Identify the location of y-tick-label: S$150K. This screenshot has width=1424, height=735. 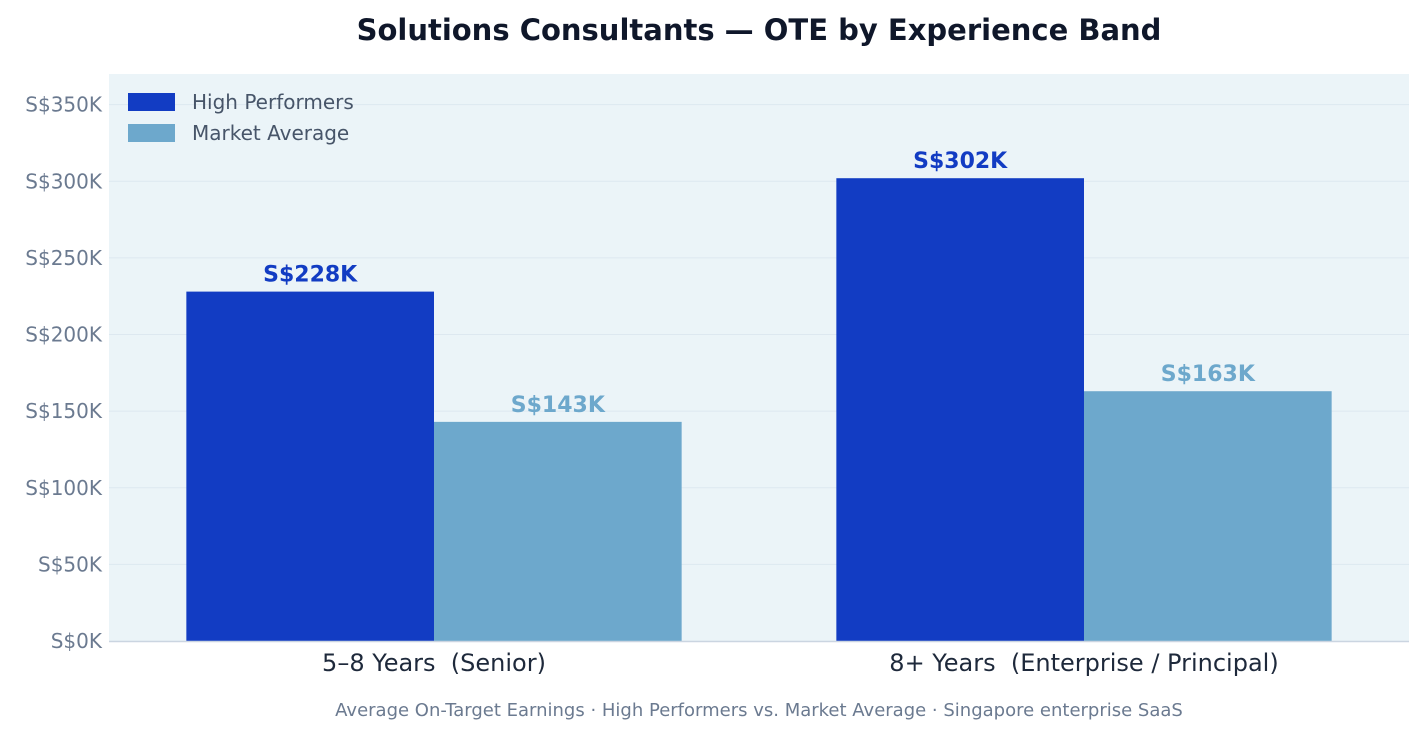
(64, 411).